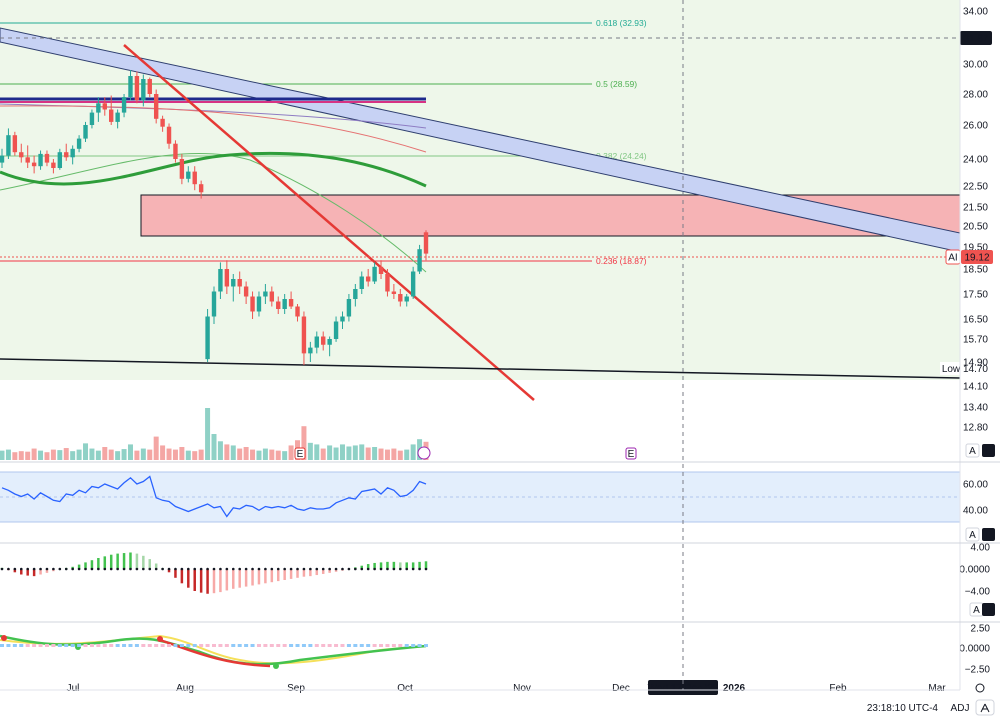 This screenshot has width=1000, height=721. Describe the element at coordinates (4, 638) in the screenshot. I see `signal-dot` at that location.